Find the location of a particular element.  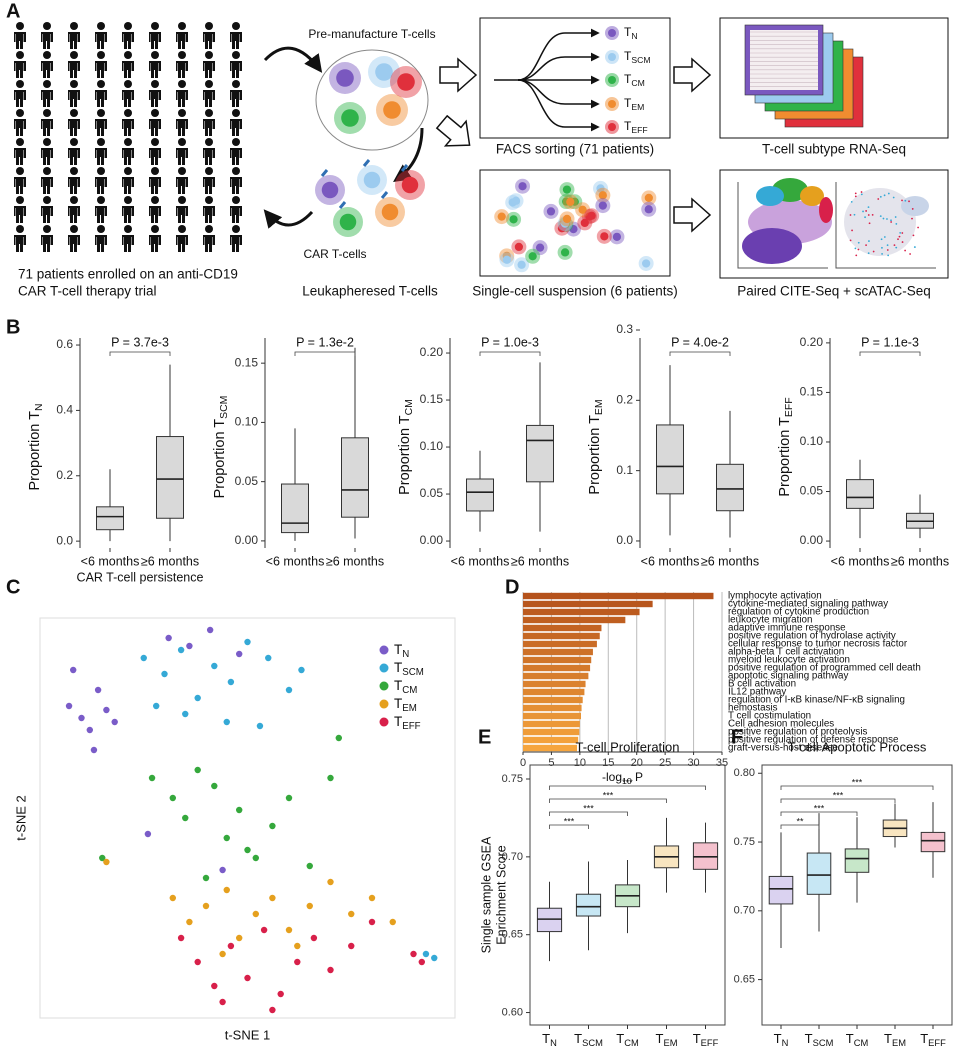

y-tick-label: 0.10 is located at coordinates (432, 446).